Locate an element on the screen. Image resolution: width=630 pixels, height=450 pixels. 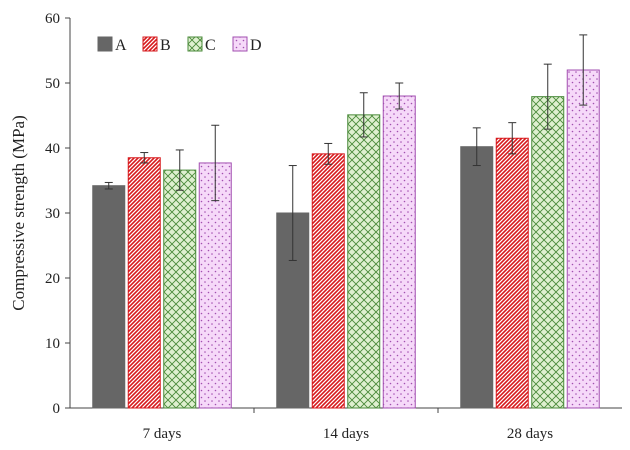
x-tick-label: 28 days is located at coordinates (530, 434).